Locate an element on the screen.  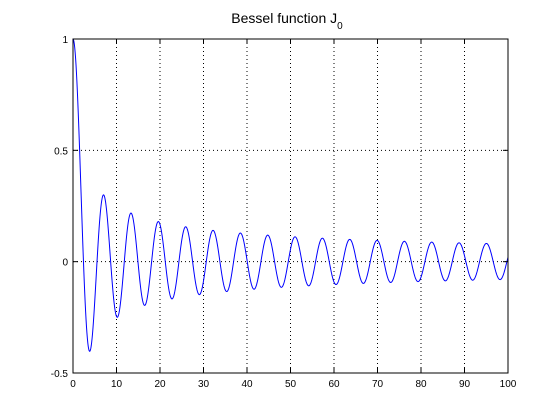
chart-title-subscript: 0 is located at coordinates (340, 26).